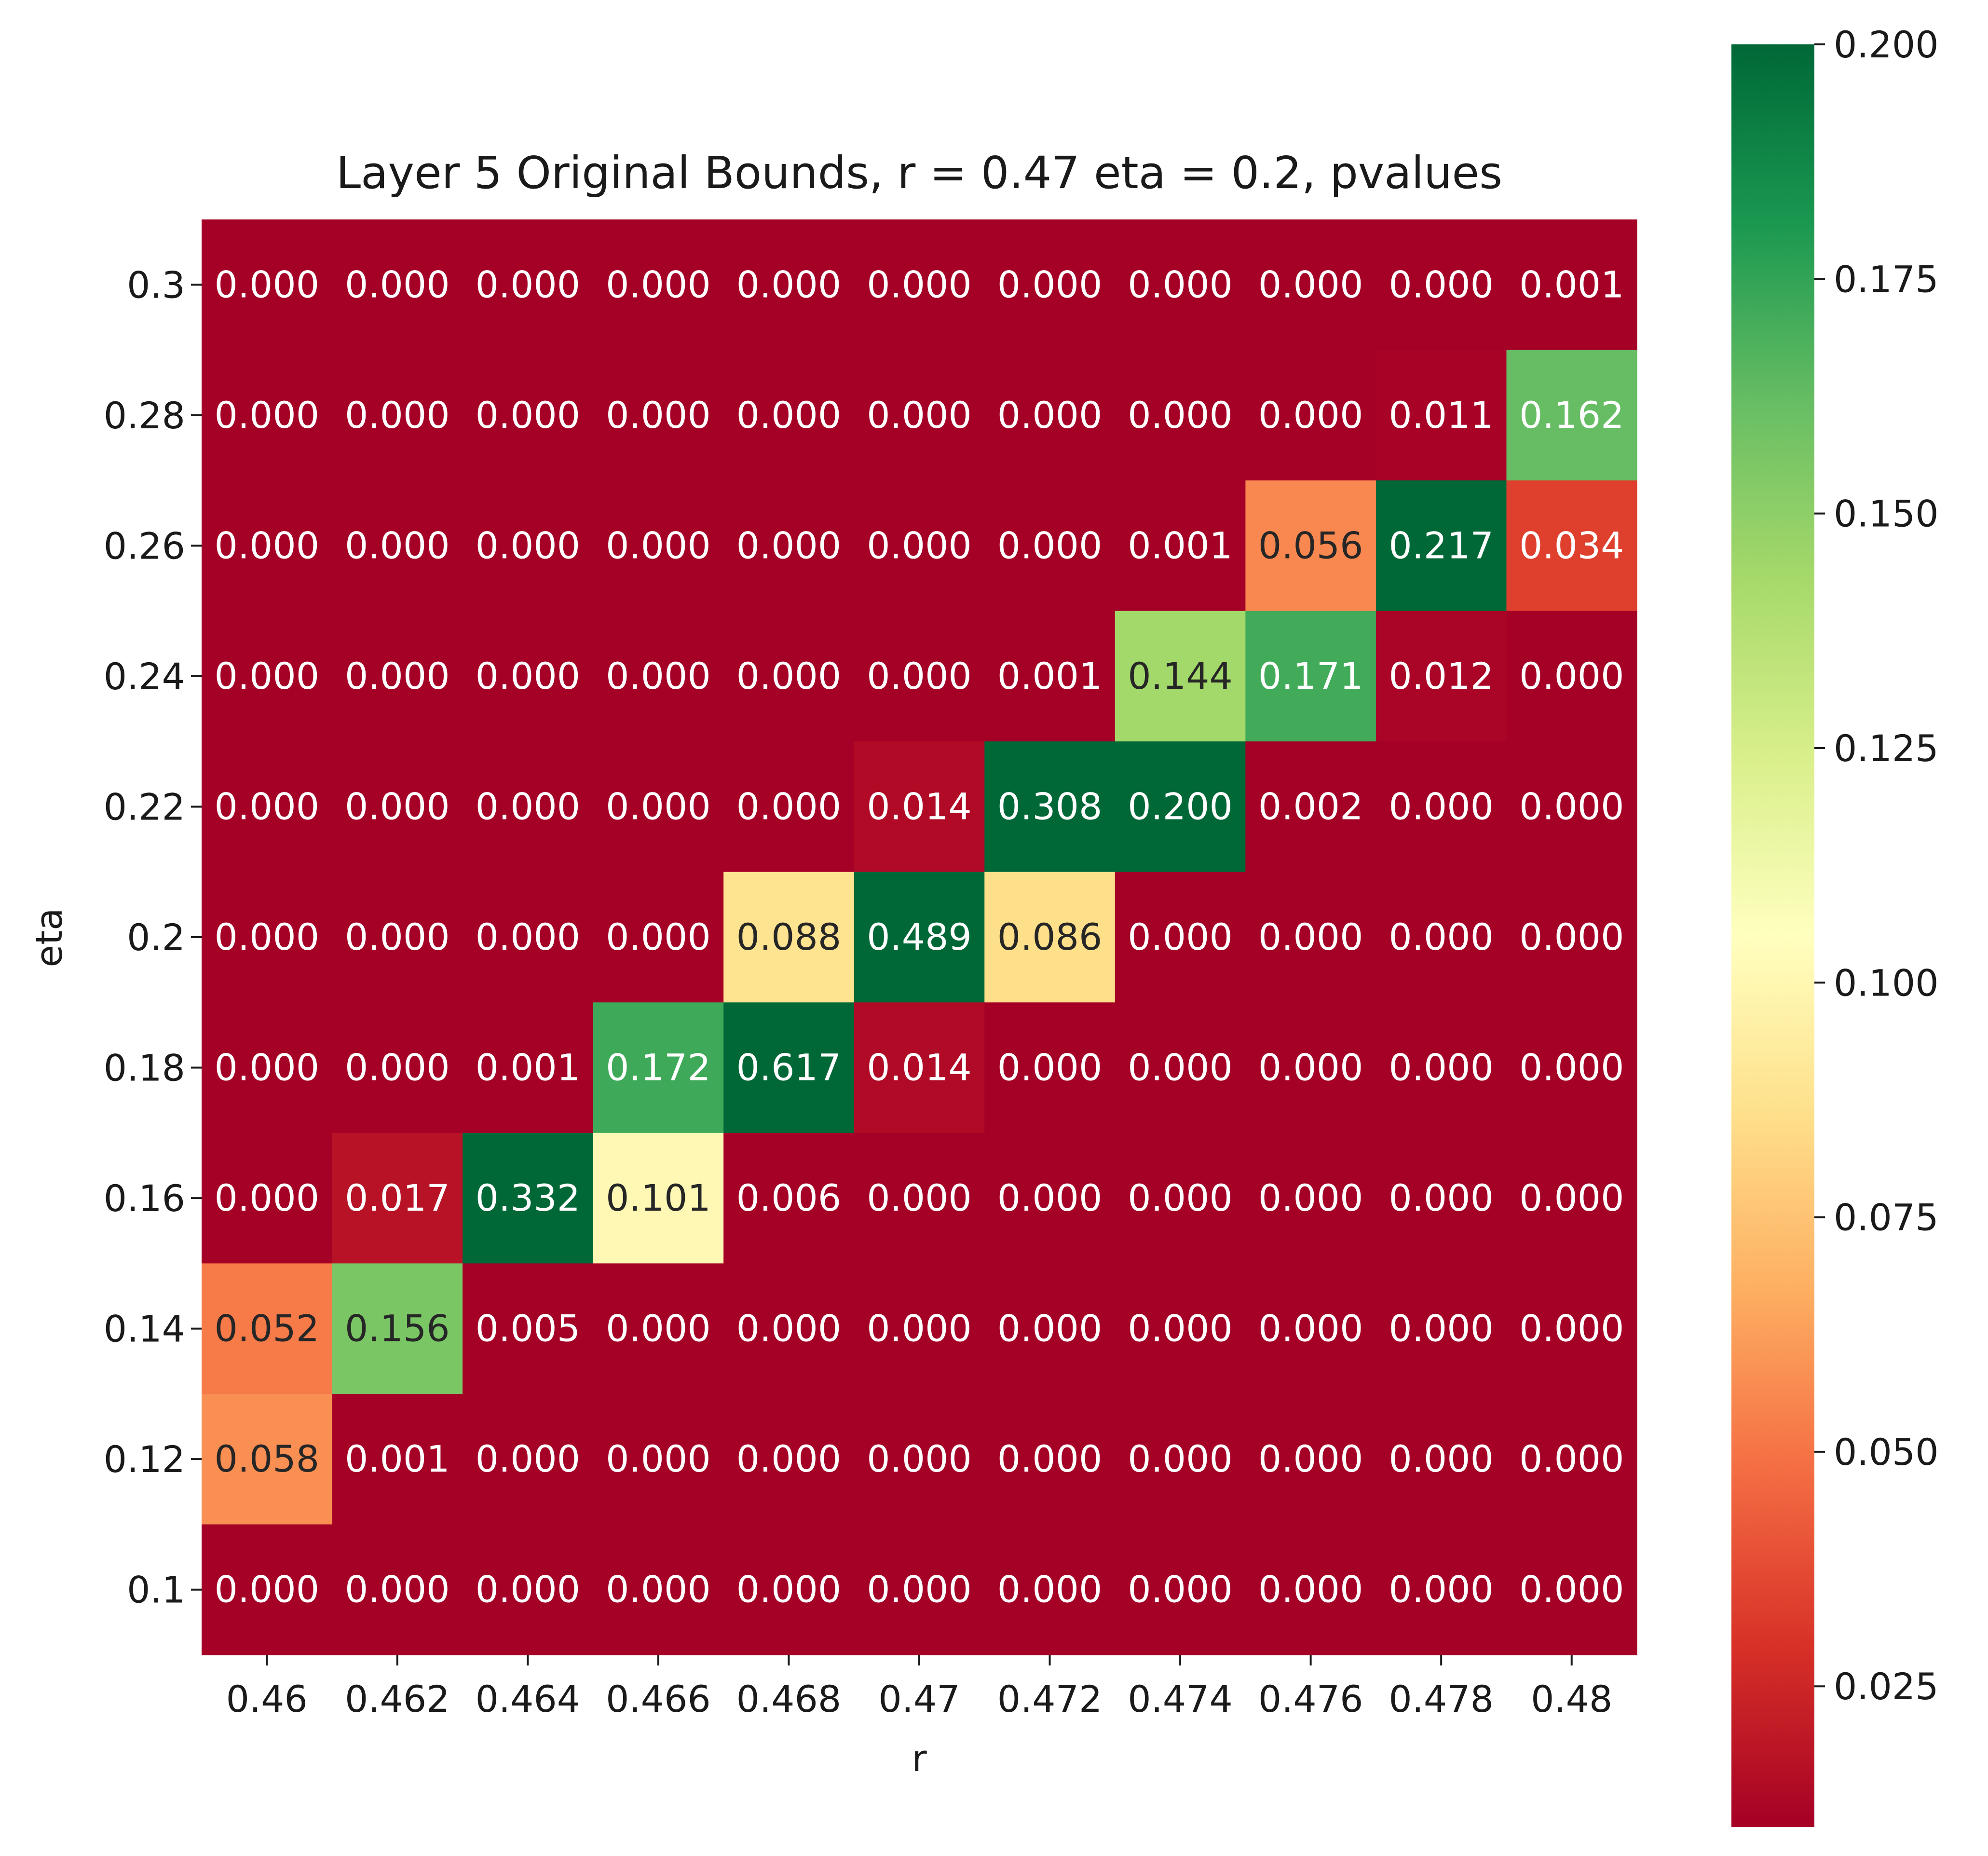  I want to click on cell-value-label: 0.088, so click(789, 936).